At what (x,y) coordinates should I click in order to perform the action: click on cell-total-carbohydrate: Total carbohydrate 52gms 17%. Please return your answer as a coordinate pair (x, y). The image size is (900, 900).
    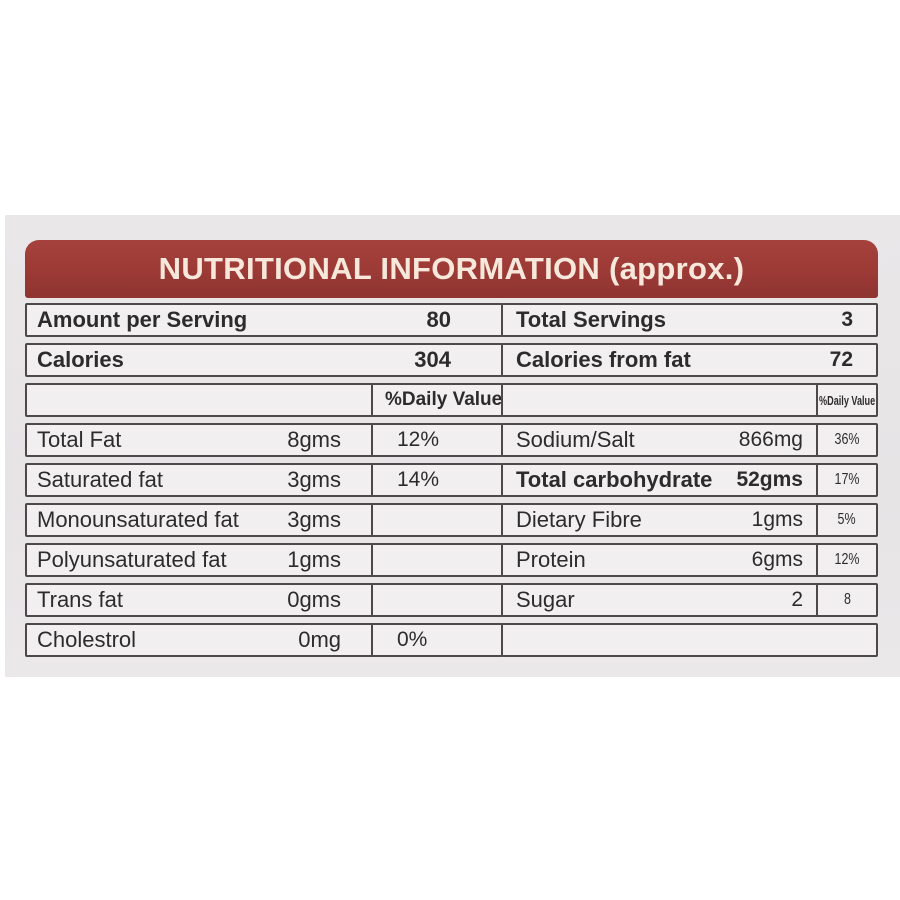
    Looking at the image, I should click on (689, 480).